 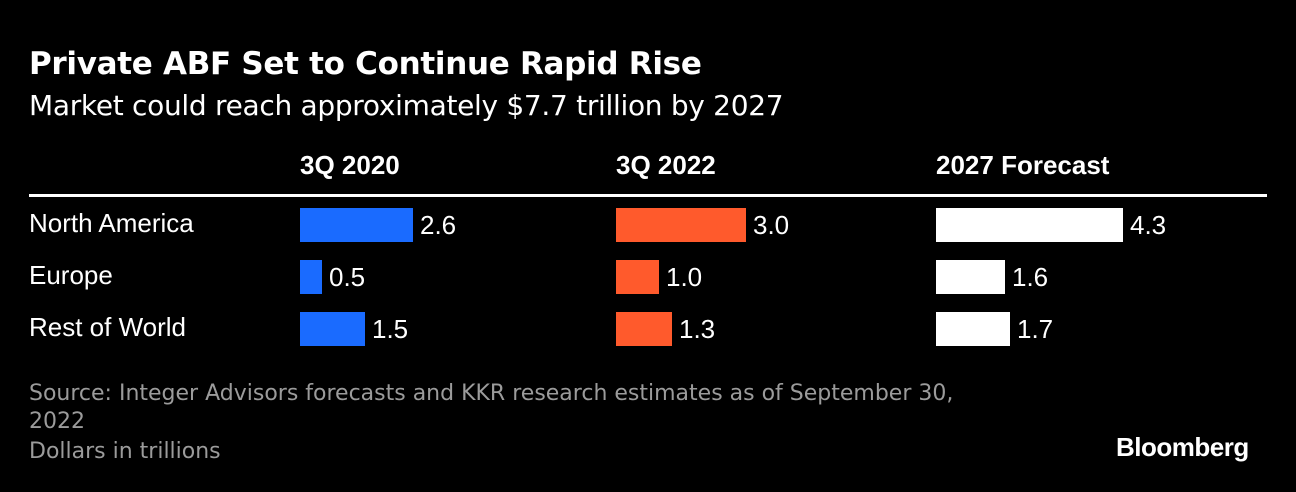 What do you see at coordinates (1182, 447) in the screenshot?
I see `bloomberg-logo: Bloomberg` at bounding box center [1182, 447].